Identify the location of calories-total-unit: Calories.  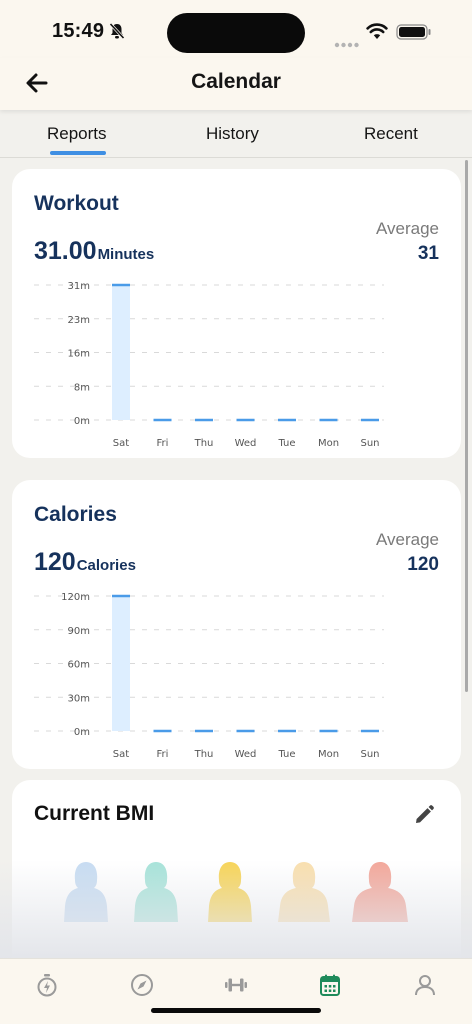
(106, 565).